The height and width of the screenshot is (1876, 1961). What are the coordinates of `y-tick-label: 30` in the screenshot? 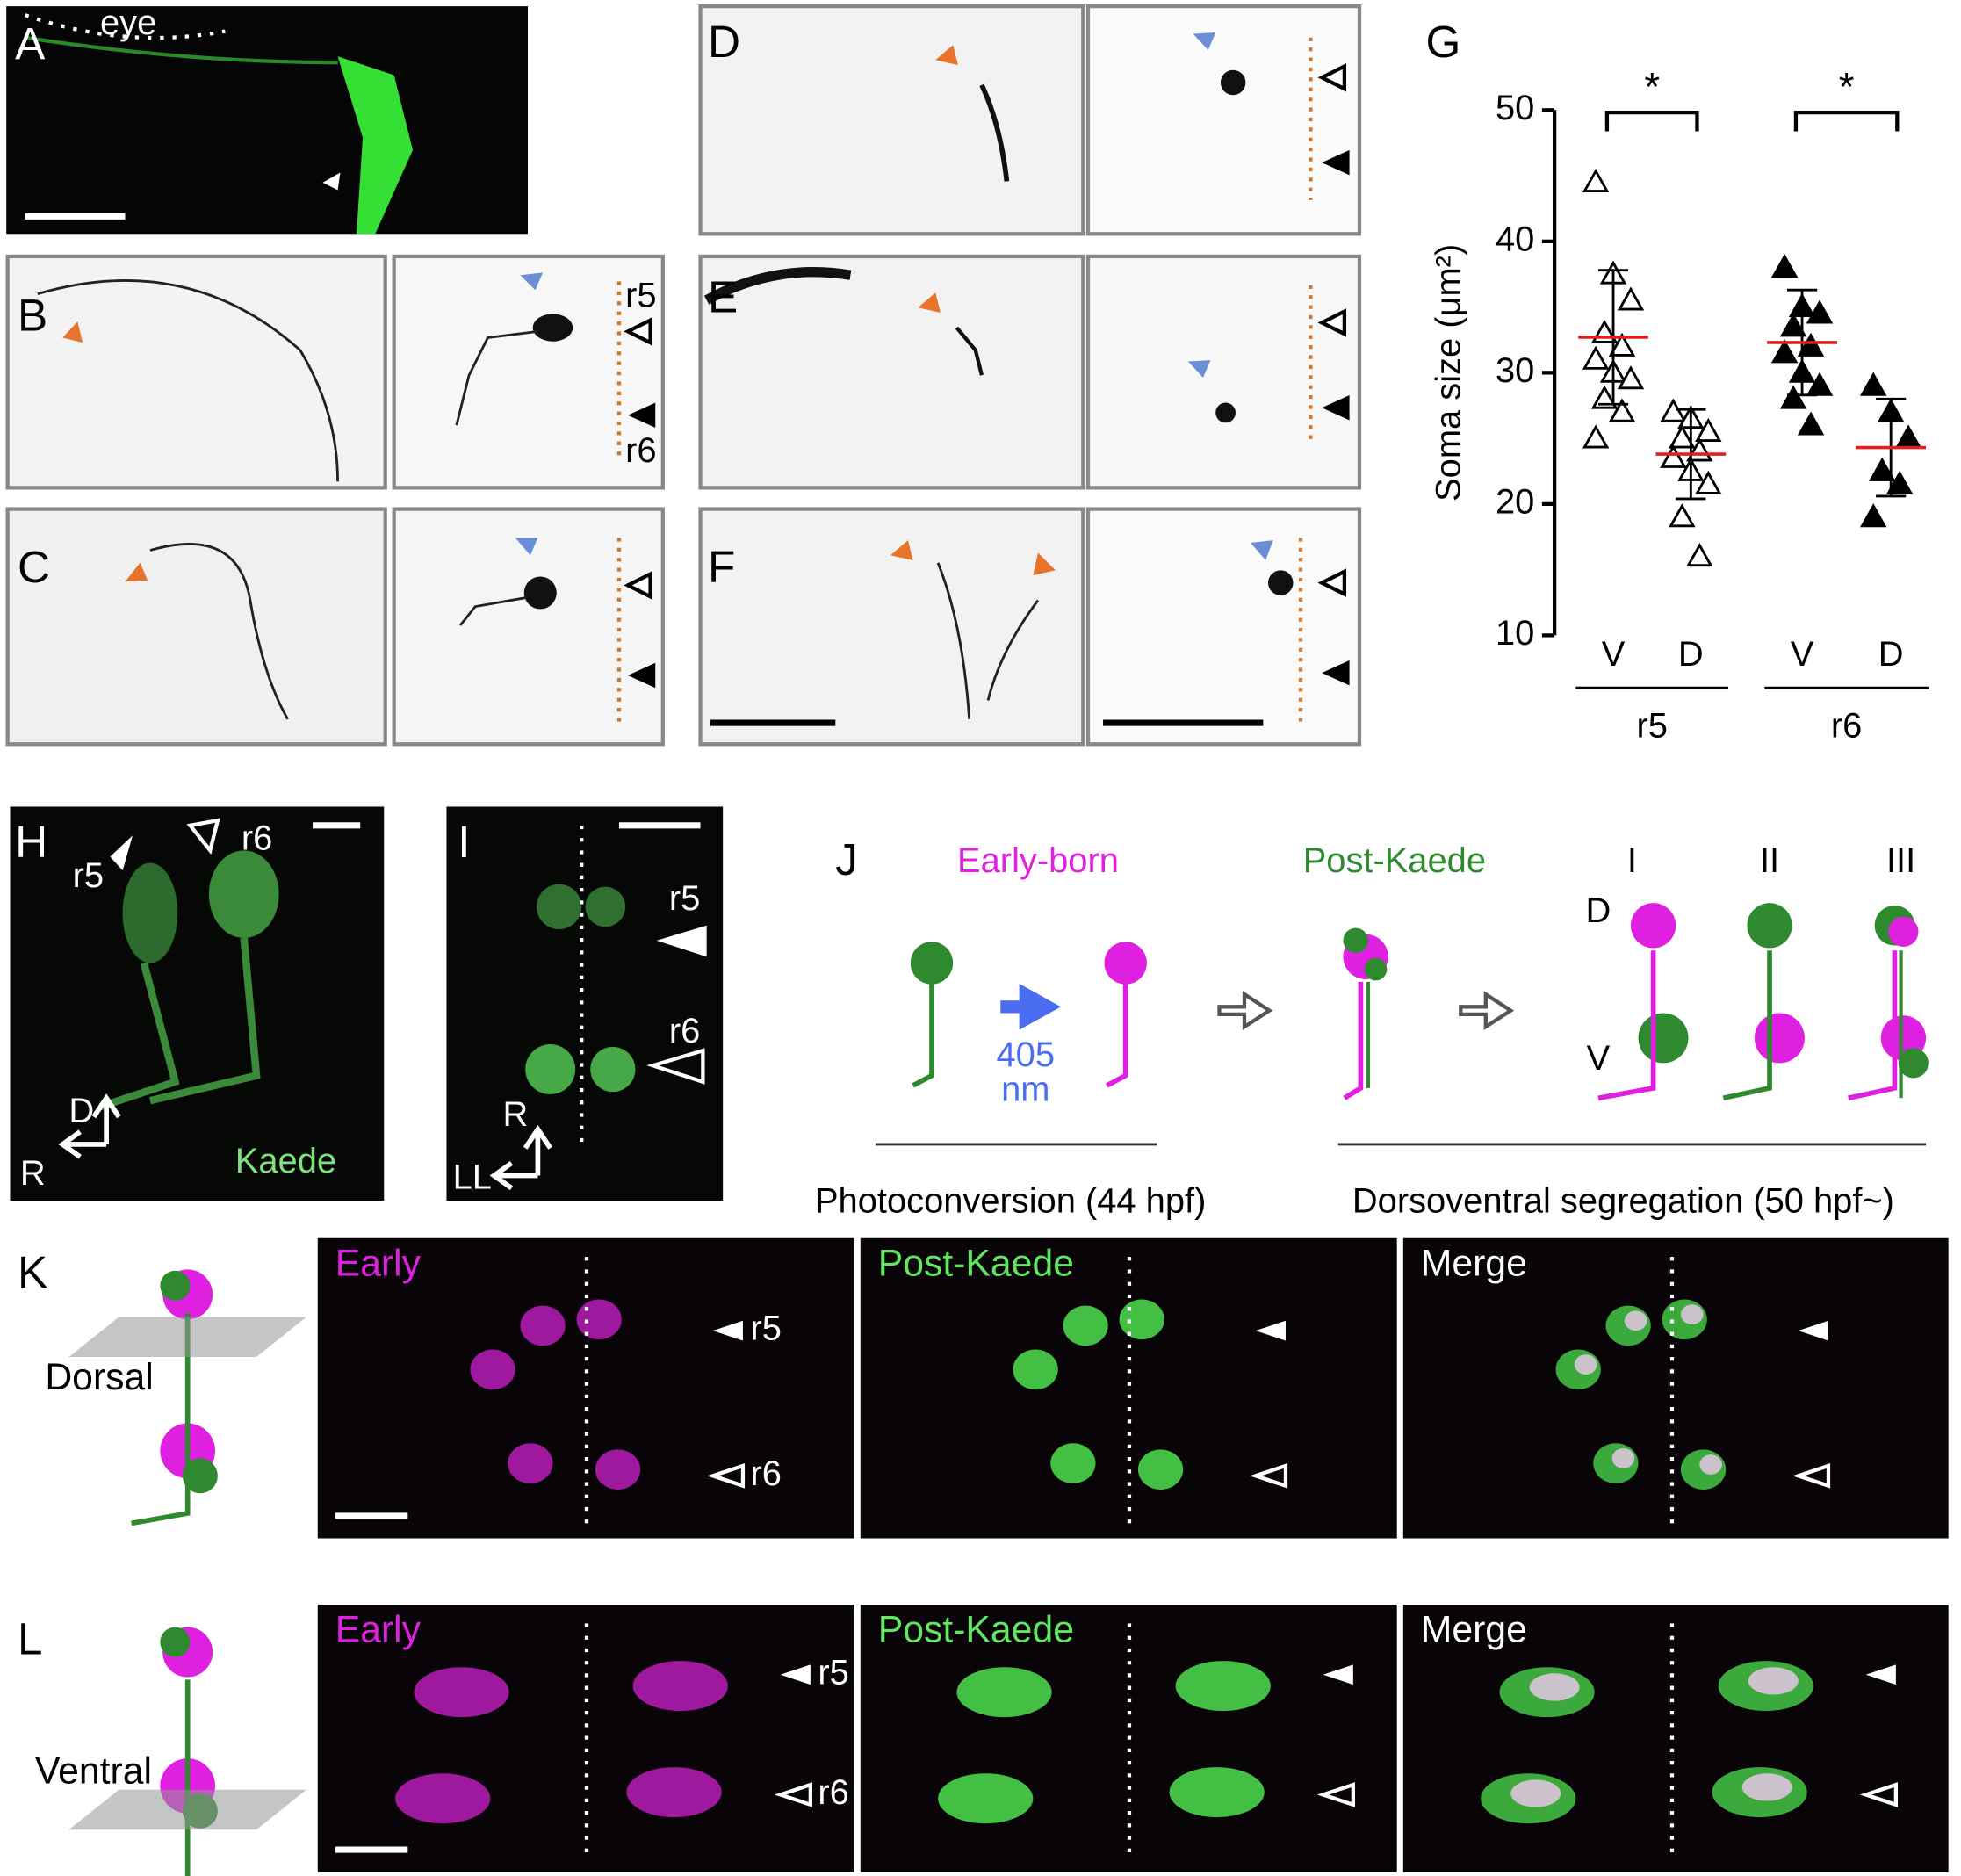 It's located at (1515, 370).